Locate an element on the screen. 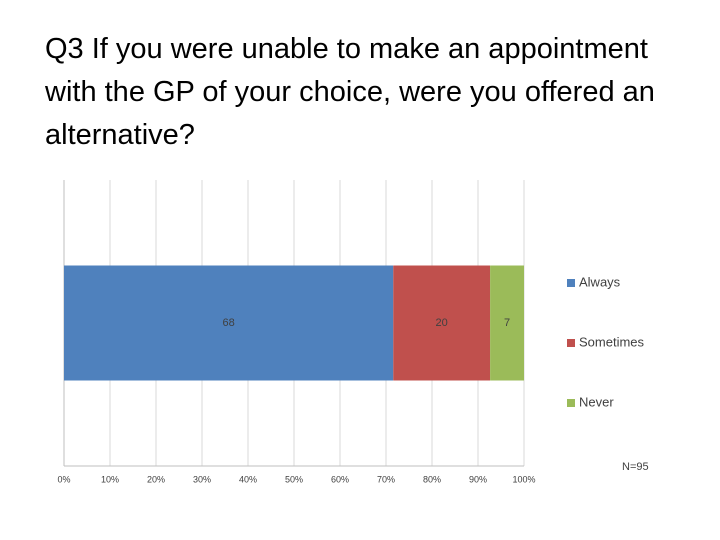  x-tick-label: 30% is located at coordinates (202, 479).